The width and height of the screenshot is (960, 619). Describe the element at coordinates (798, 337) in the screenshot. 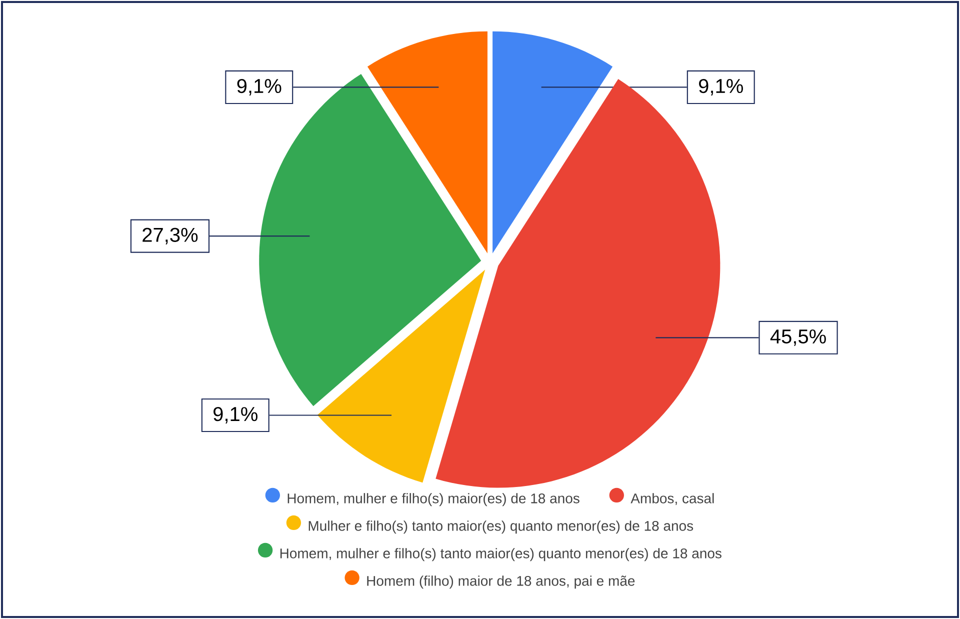

I see `data-label: 45,5%` at that location.